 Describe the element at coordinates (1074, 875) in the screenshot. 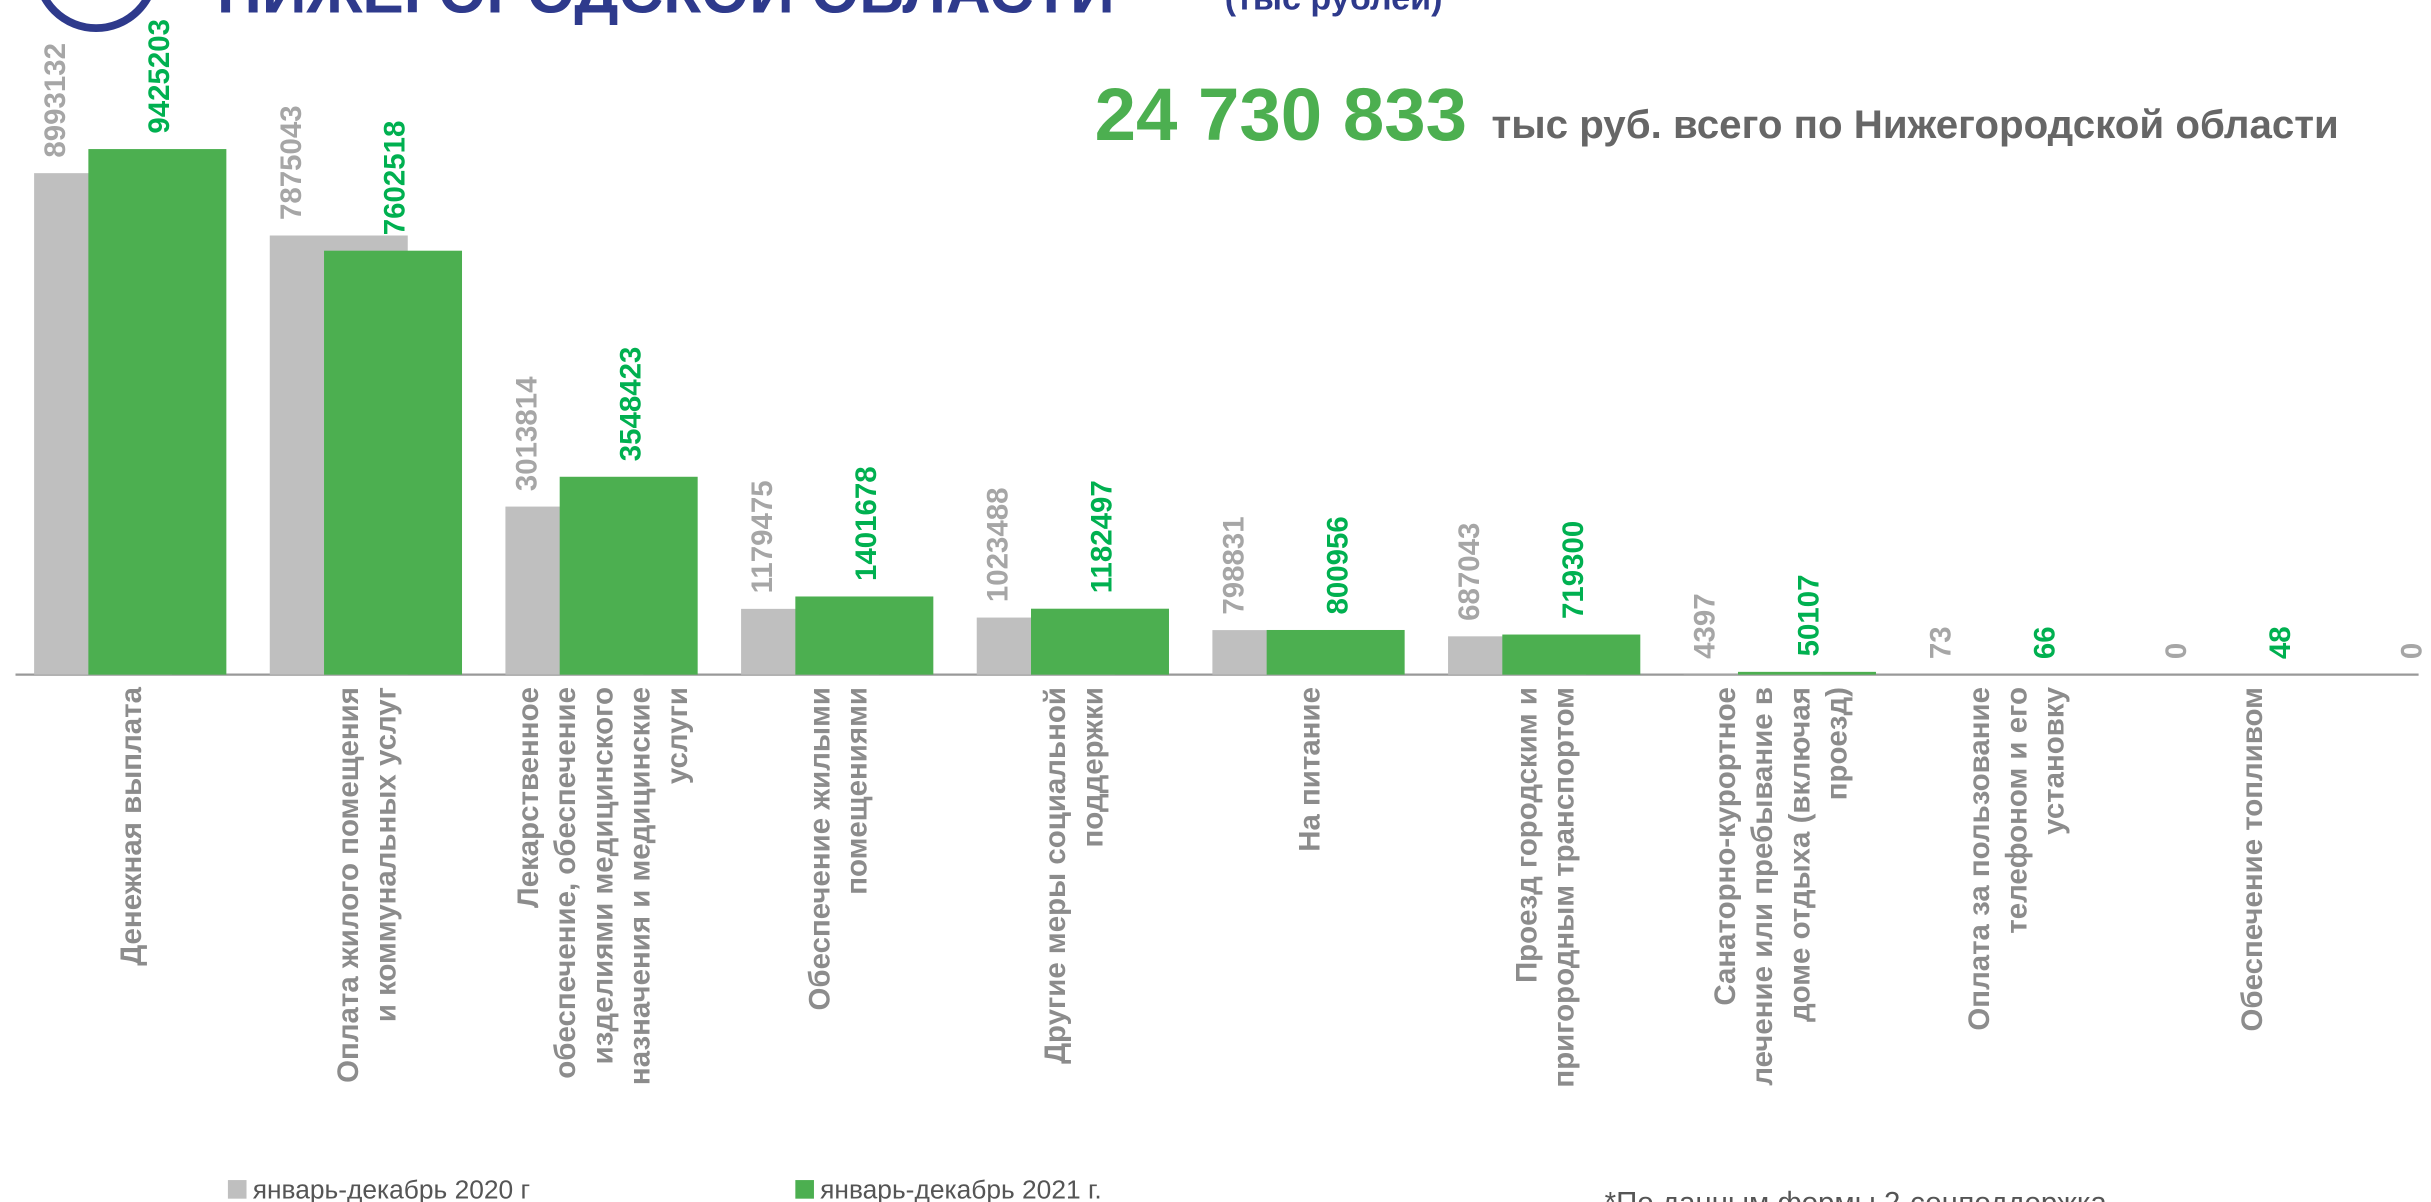

I see `x-tick-label: Другие меры социальной поддержки` at that location.